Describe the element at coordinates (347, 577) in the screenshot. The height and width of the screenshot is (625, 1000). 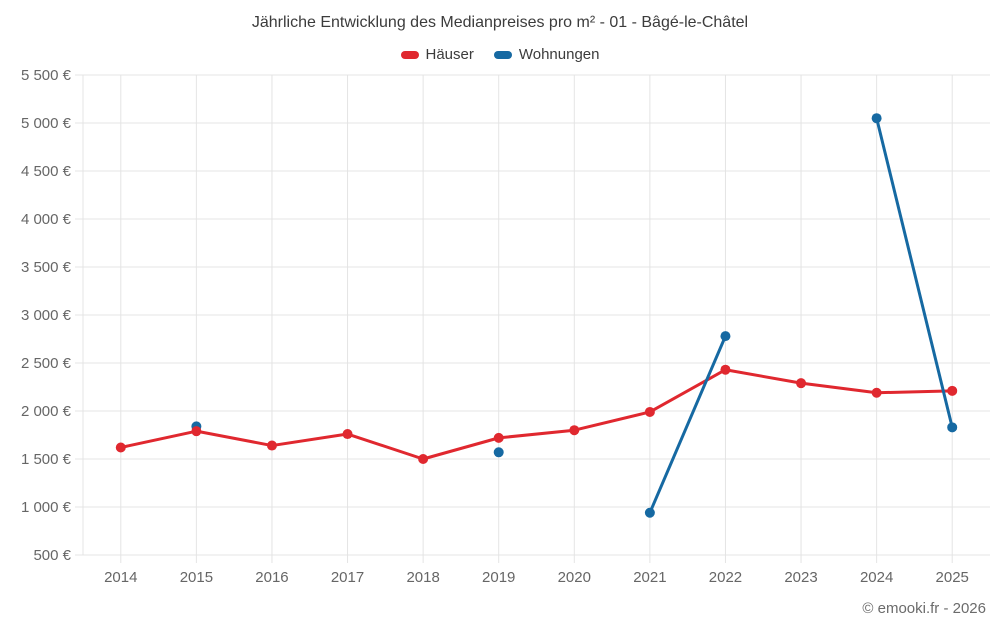
I see `svg-text: 2017` at that location.